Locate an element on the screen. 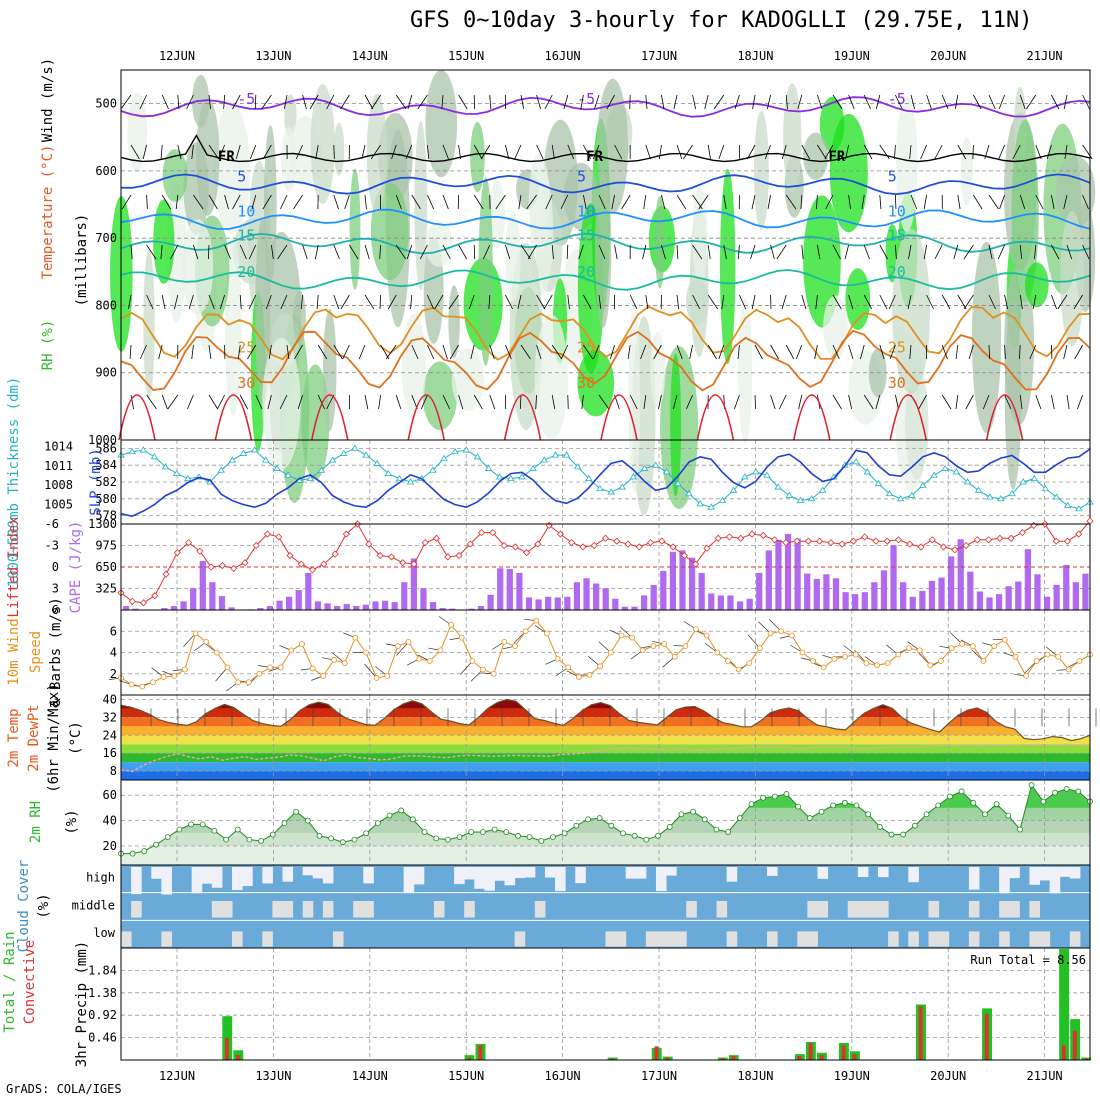 The height and width of the screenshot is (1100, 1100). temp-tick: 16 is located at coordinates (110, 753).